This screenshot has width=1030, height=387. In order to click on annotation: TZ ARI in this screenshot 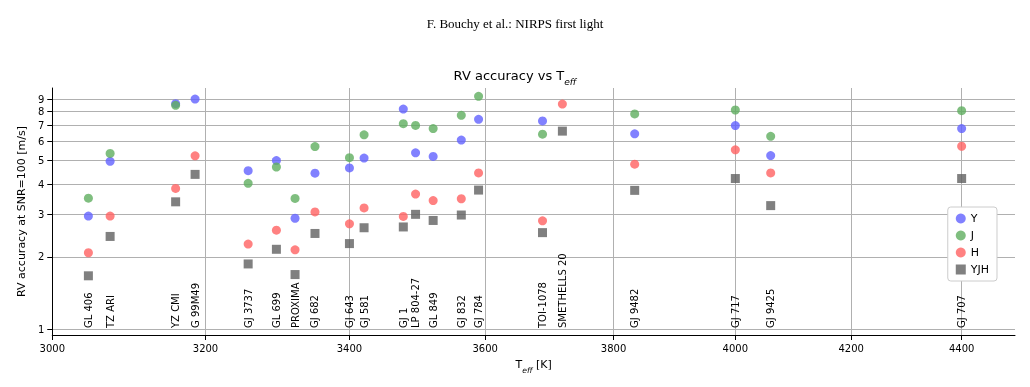, I will do `click(110, 312)`.